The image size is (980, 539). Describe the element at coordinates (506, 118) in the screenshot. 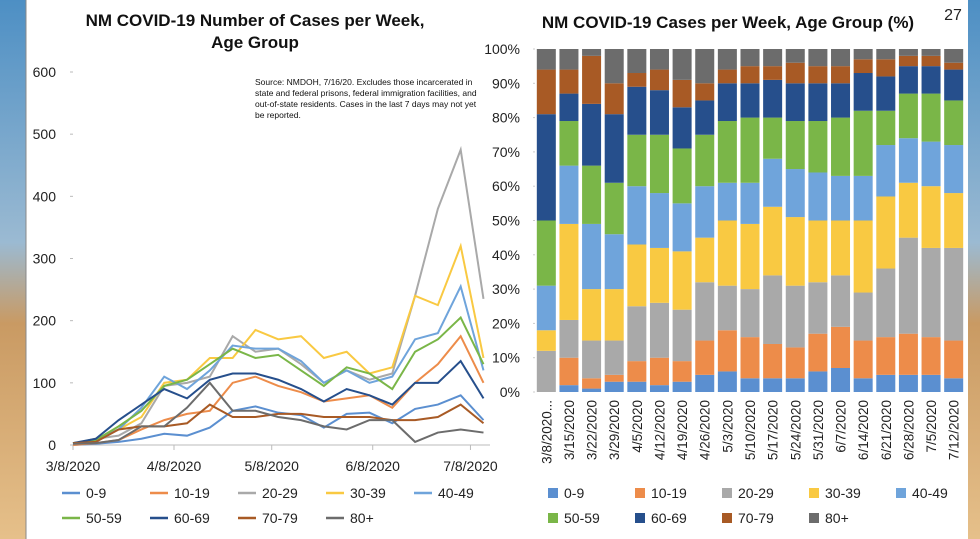

I see `y-tick-label: 80%` at that location.